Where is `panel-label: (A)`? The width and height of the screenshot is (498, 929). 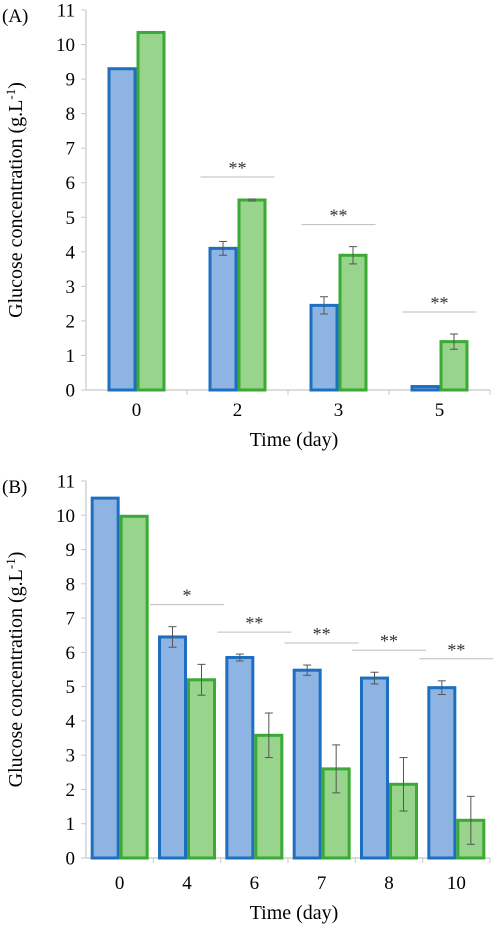
panel-label: (A) is located at coordinates (15, 16).